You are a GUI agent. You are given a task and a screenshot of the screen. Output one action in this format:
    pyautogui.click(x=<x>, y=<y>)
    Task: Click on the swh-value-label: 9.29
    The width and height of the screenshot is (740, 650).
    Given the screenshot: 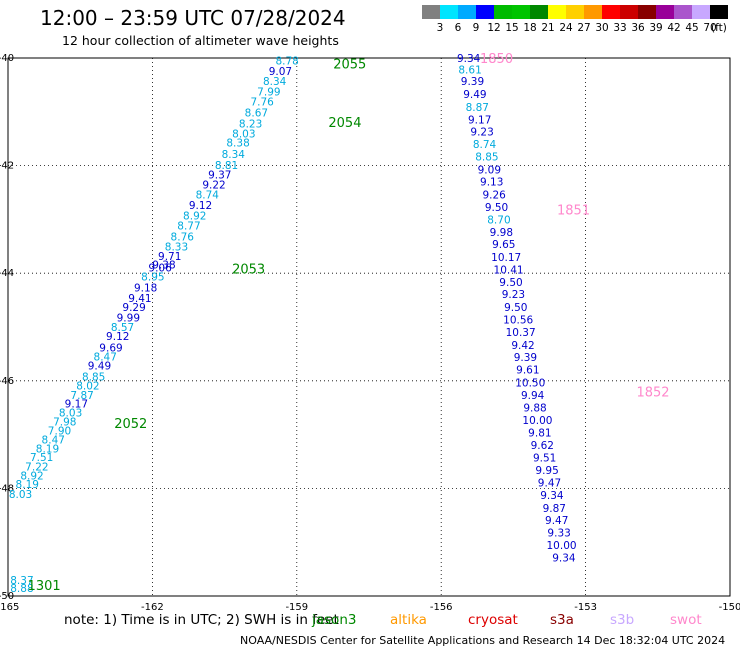 What is the action you would take?
    pyautogui.click(x=133, y=308)
    